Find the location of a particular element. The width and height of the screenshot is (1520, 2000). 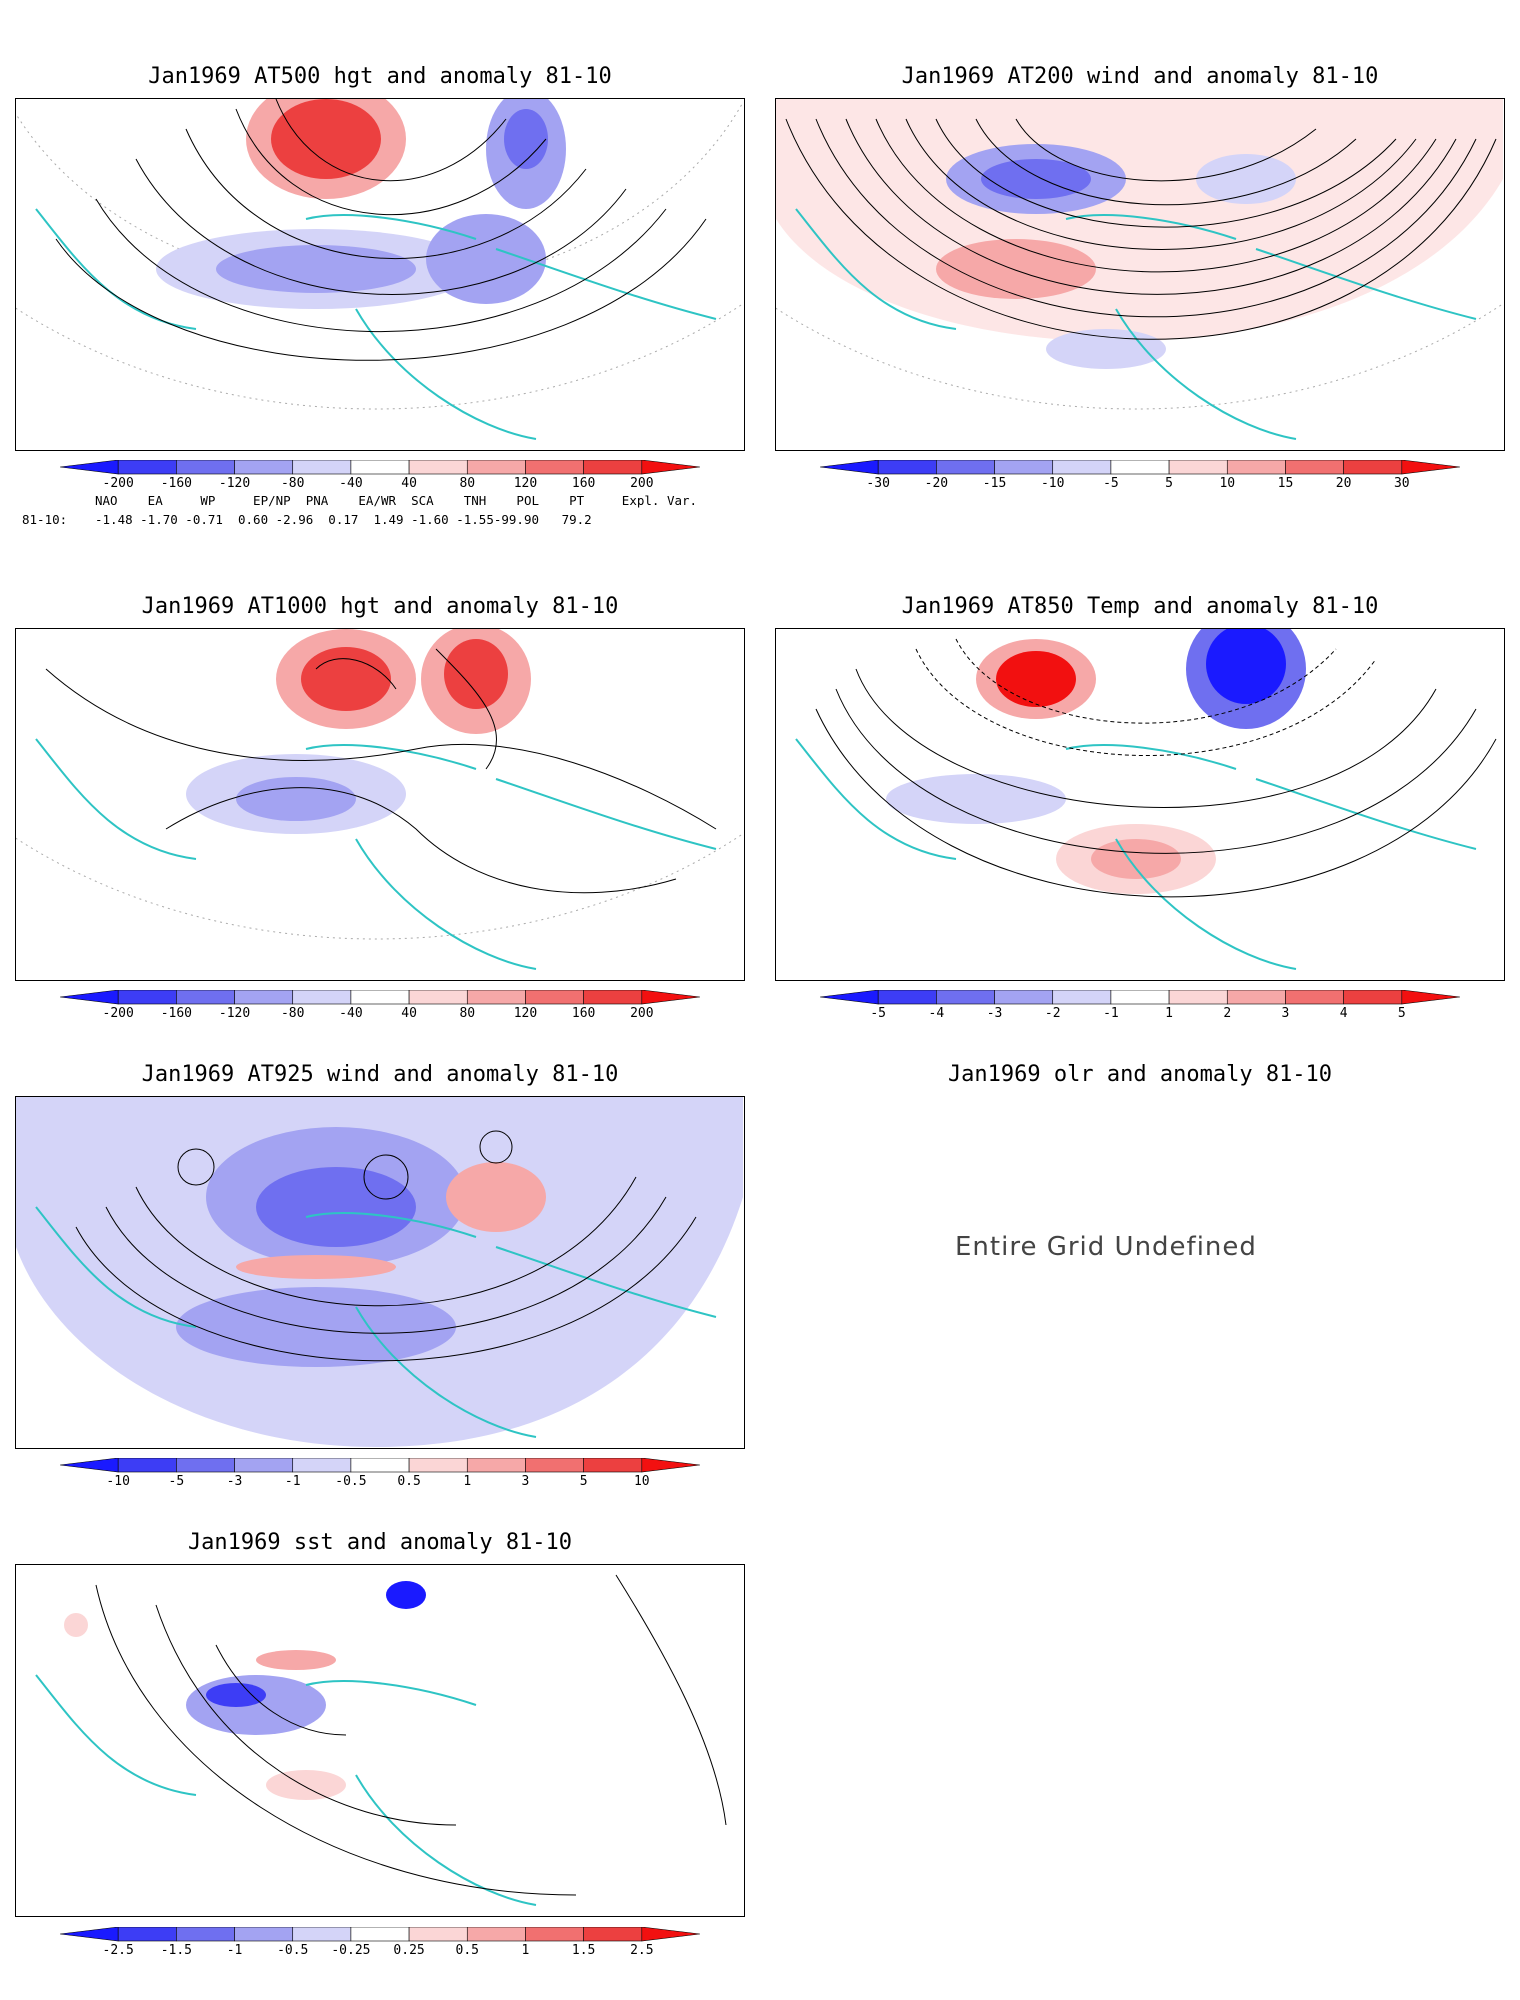

colorbar-at1000: -200 -160 -120 -80 -40 40 80 120 160 200 is located at coordinates (380, 1010).